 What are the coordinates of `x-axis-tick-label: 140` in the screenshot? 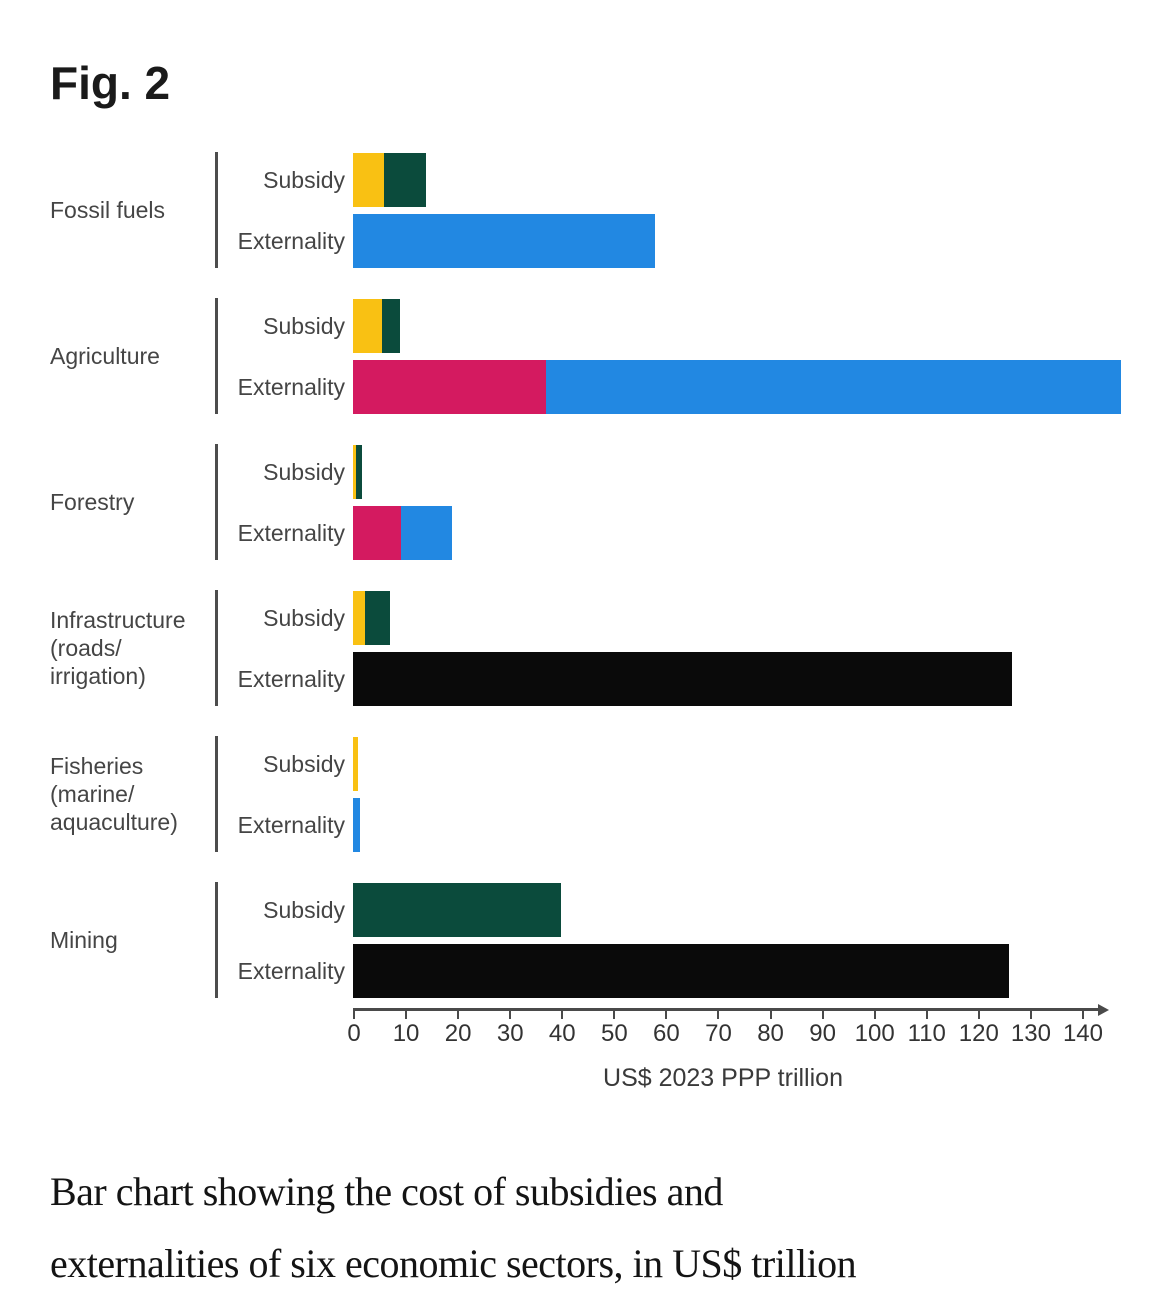 It's located at (1082, 1033).